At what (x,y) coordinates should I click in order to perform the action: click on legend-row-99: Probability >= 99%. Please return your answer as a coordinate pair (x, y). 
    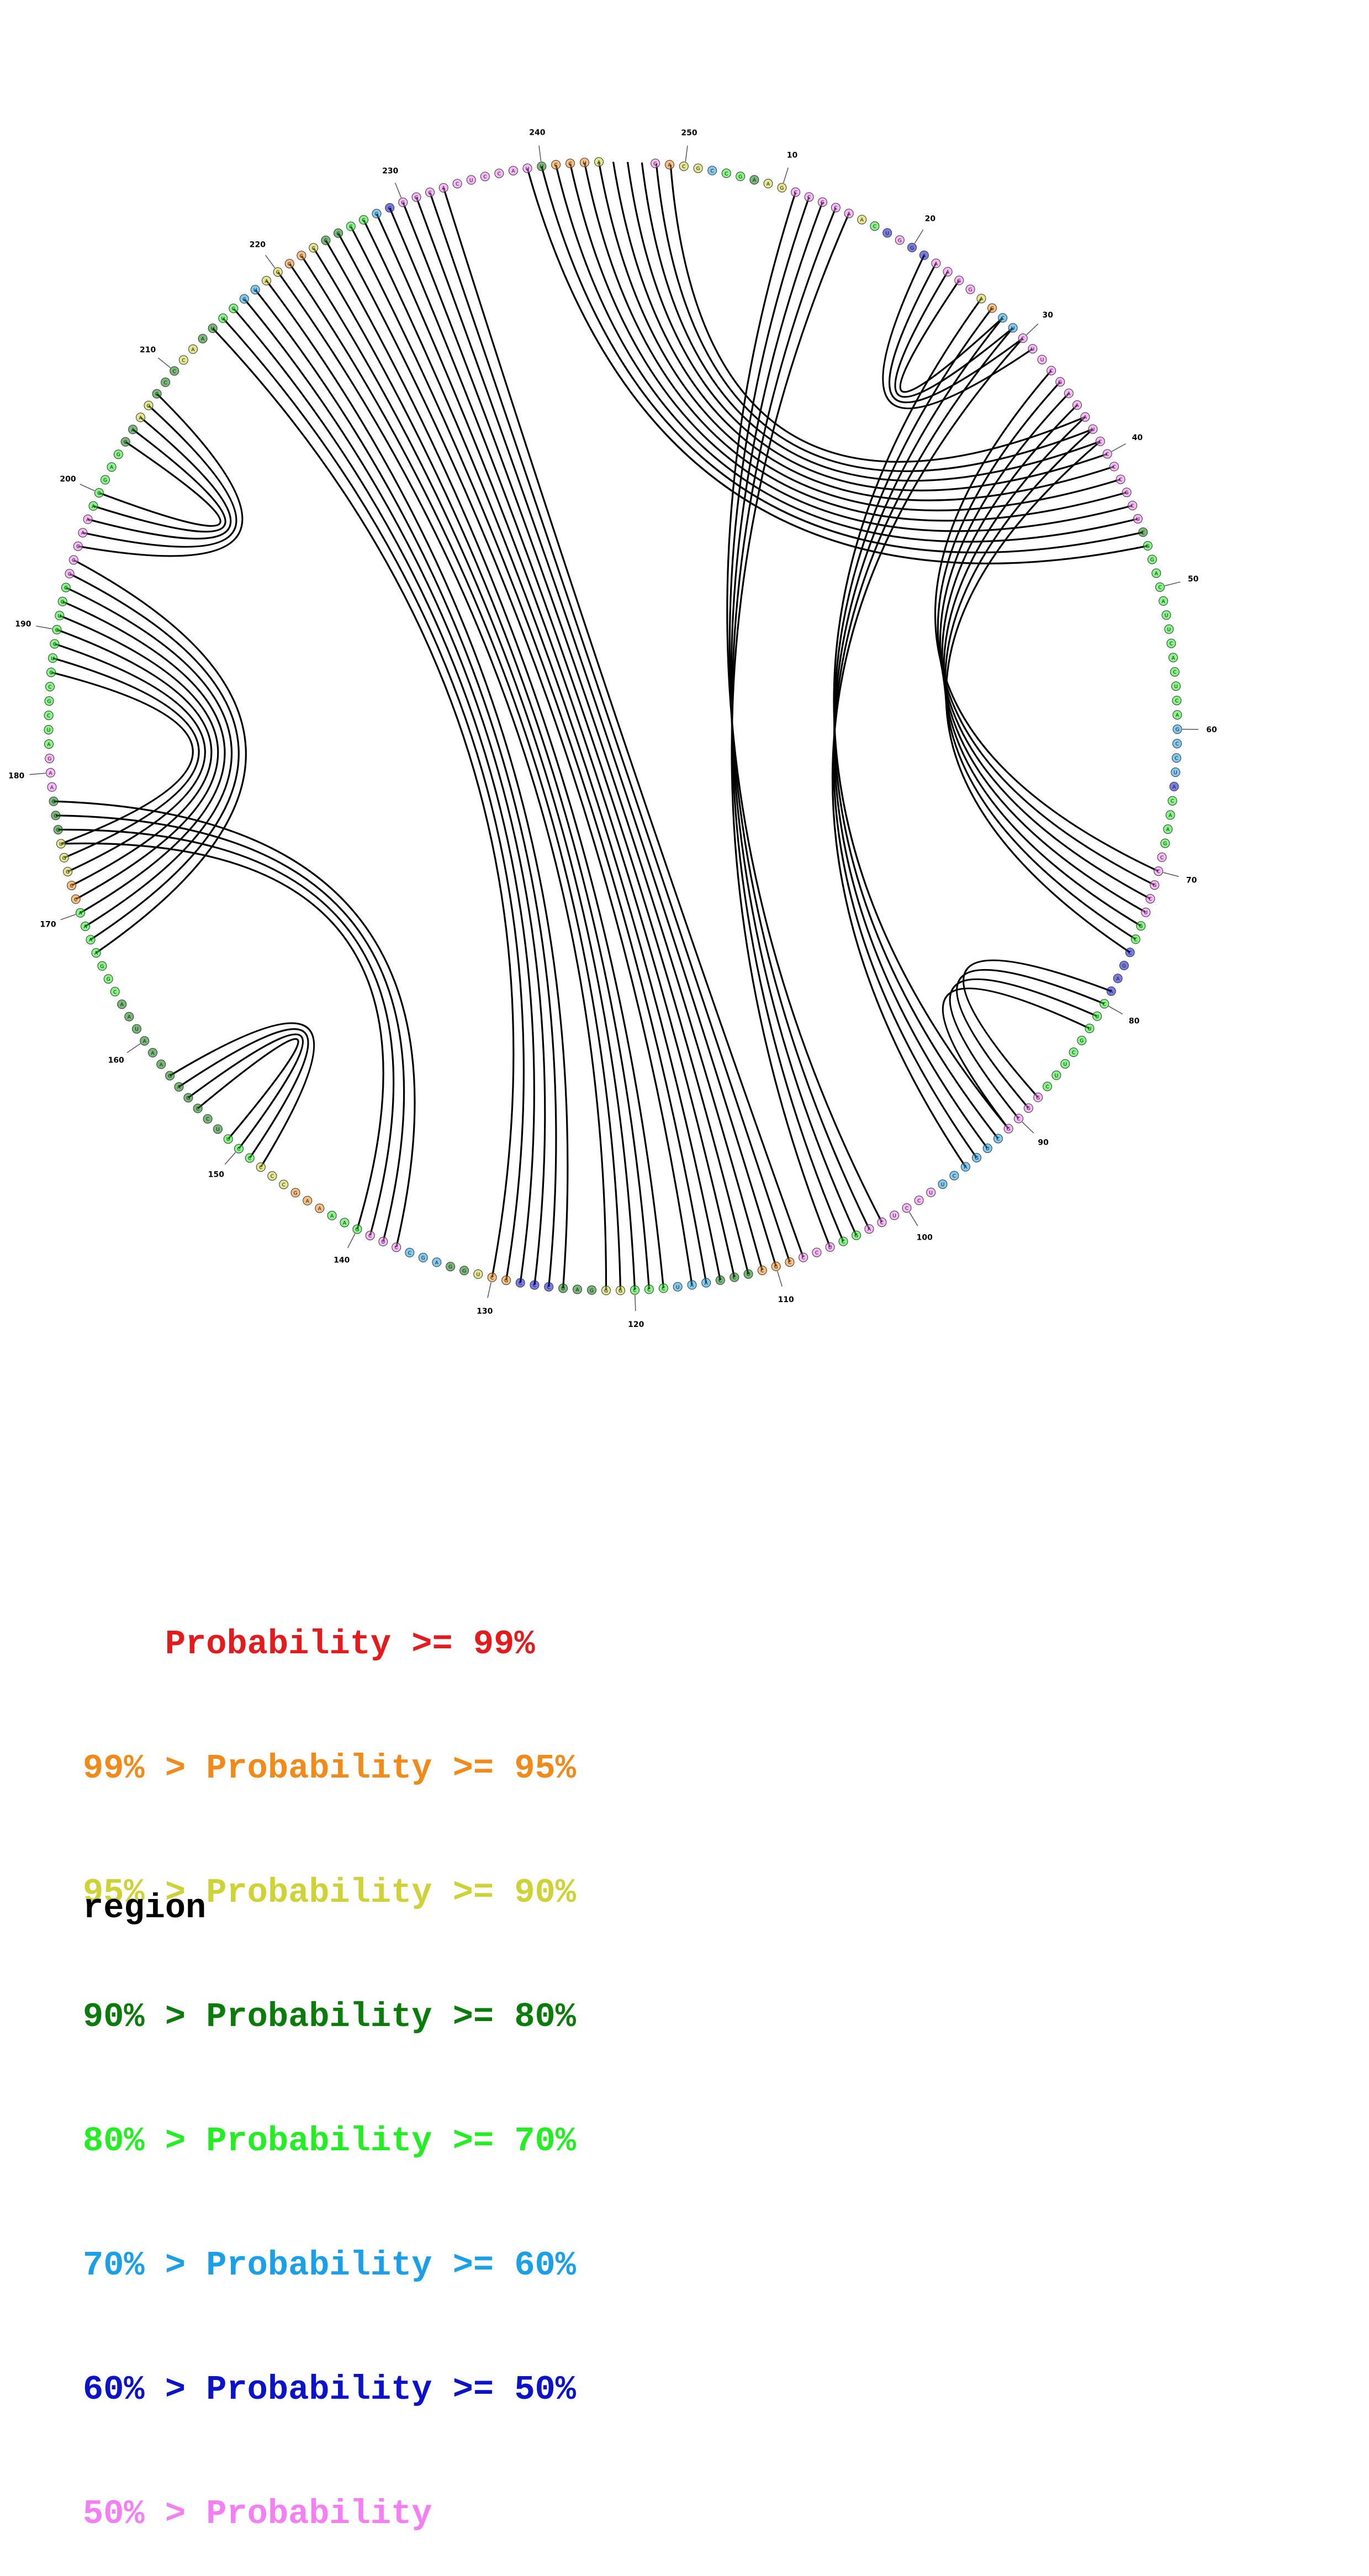
    Looking at the image, I should click on (330, 1644).